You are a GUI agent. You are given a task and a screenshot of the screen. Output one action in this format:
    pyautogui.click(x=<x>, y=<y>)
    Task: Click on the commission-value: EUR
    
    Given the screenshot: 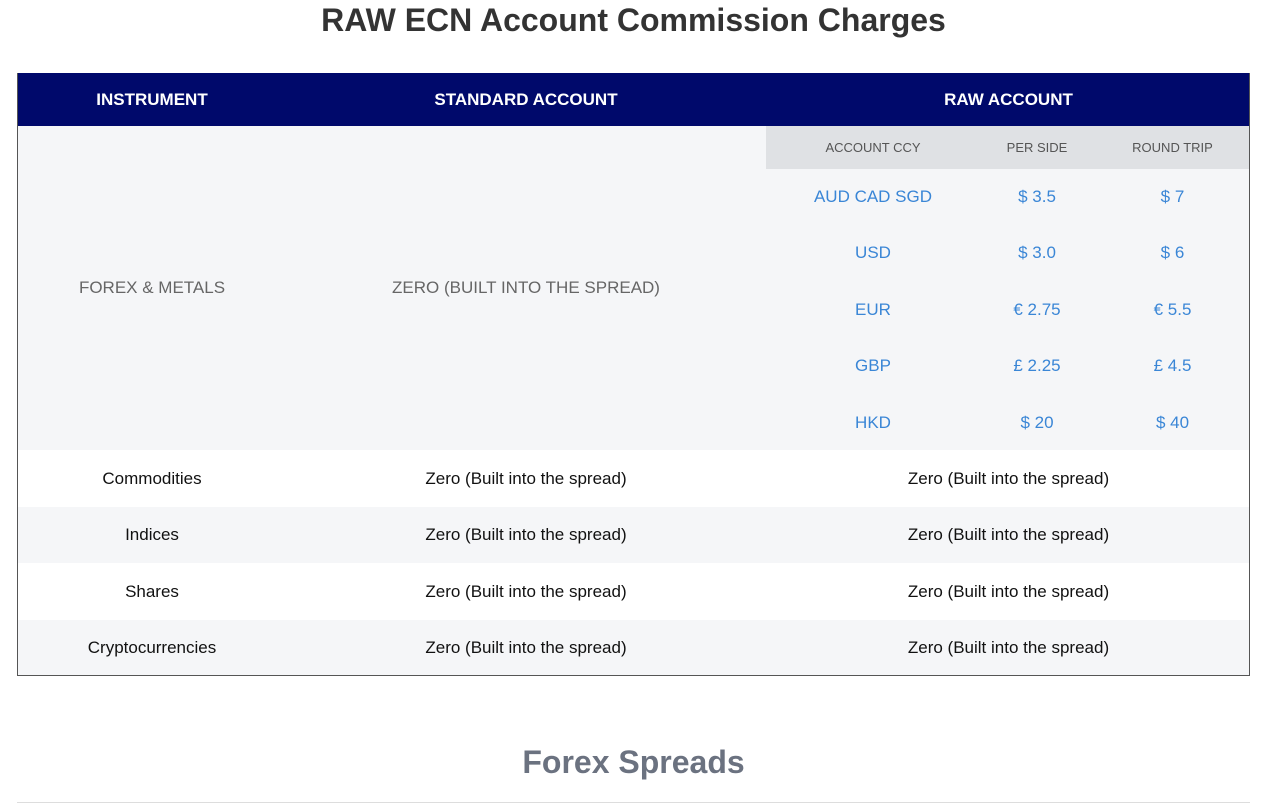 What is the action you would take?
    pyautogui.click(x=873, y=309)
    